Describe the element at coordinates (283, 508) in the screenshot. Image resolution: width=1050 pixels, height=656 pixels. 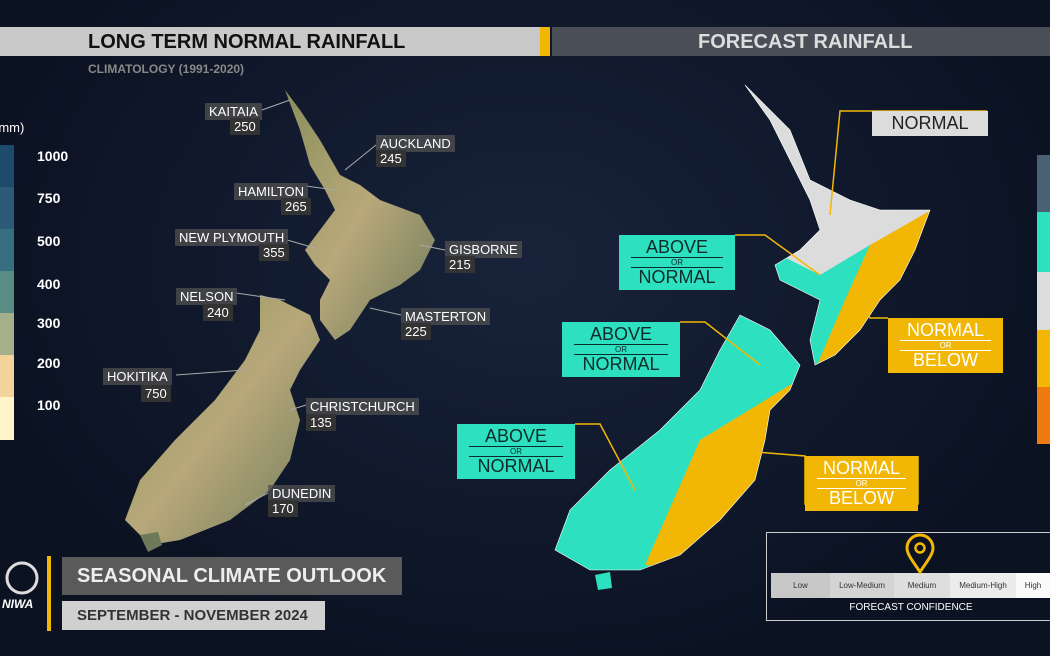
I see `station-value: 170` at that location.